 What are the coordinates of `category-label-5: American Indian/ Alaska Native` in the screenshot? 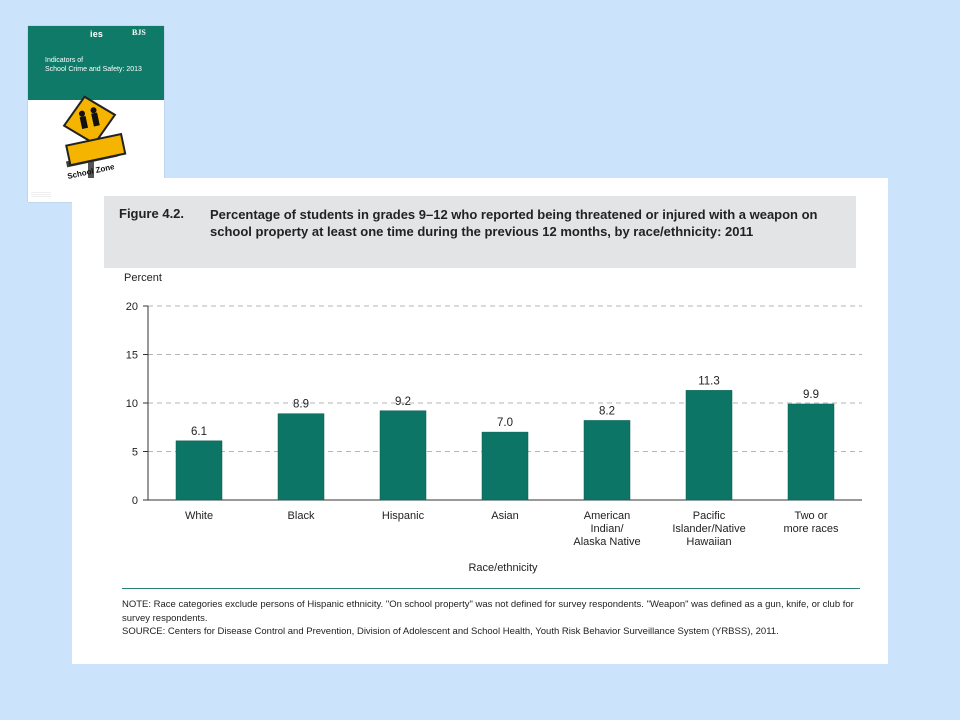 It's located at (607, 529).